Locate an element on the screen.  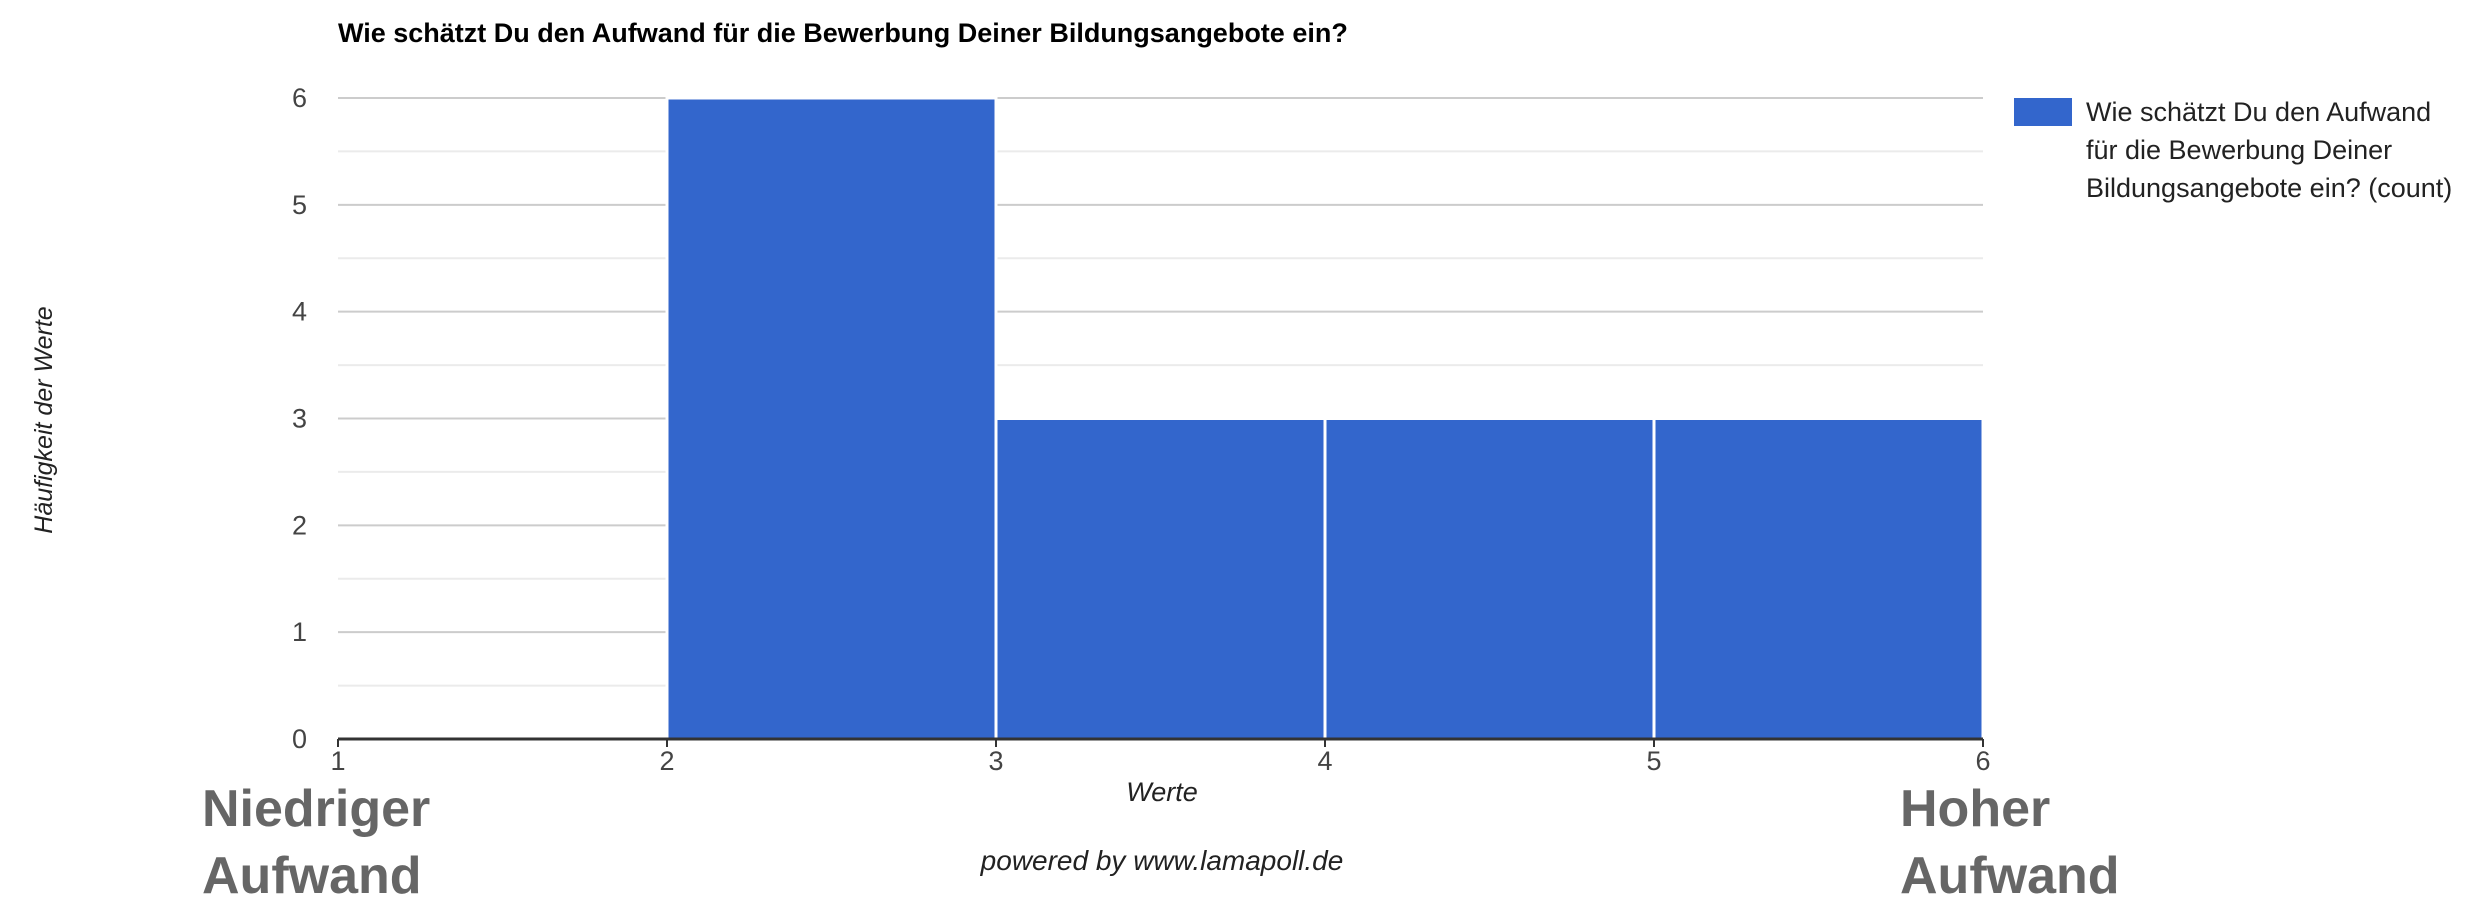
y-tick-label: 4 is located at coordinates (299, 312).